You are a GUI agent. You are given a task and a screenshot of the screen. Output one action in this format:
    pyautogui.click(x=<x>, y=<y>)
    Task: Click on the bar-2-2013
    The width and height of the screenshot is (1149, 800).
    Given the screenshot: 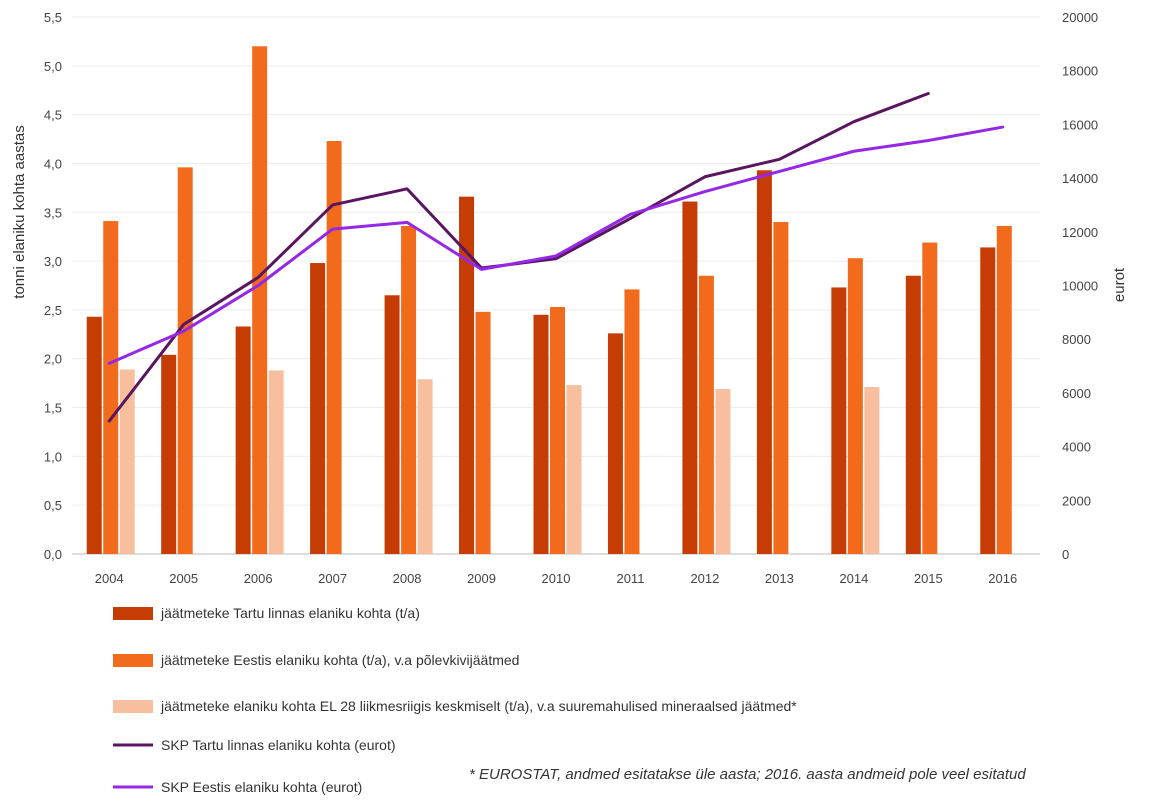 What is the action you would take?
    pyautogui.click(x=781, y=388)
    